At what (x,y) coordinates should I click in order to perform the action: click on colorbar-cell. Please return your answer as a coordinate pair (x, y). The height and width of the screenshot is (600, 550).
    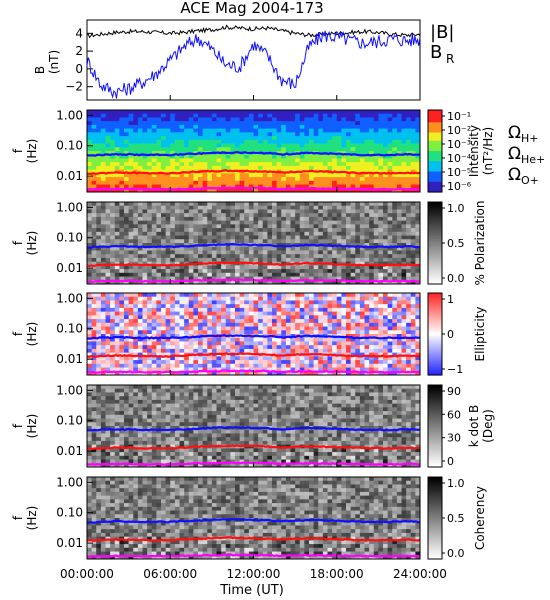
    Looking at the image, I should click on (435, 271).